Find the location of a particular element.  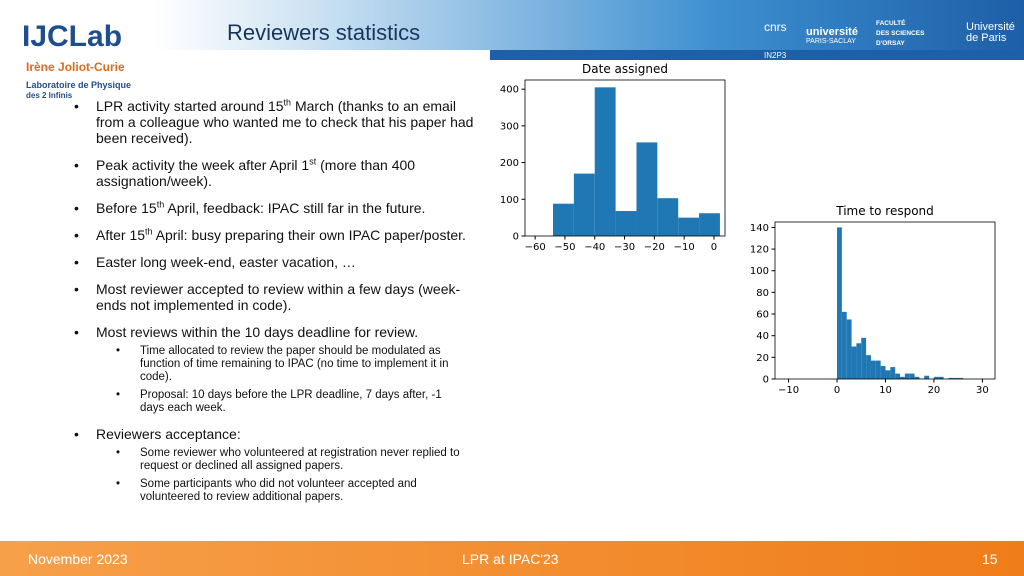

logo-text: IN2P3 is located at coordinates (775, 55).